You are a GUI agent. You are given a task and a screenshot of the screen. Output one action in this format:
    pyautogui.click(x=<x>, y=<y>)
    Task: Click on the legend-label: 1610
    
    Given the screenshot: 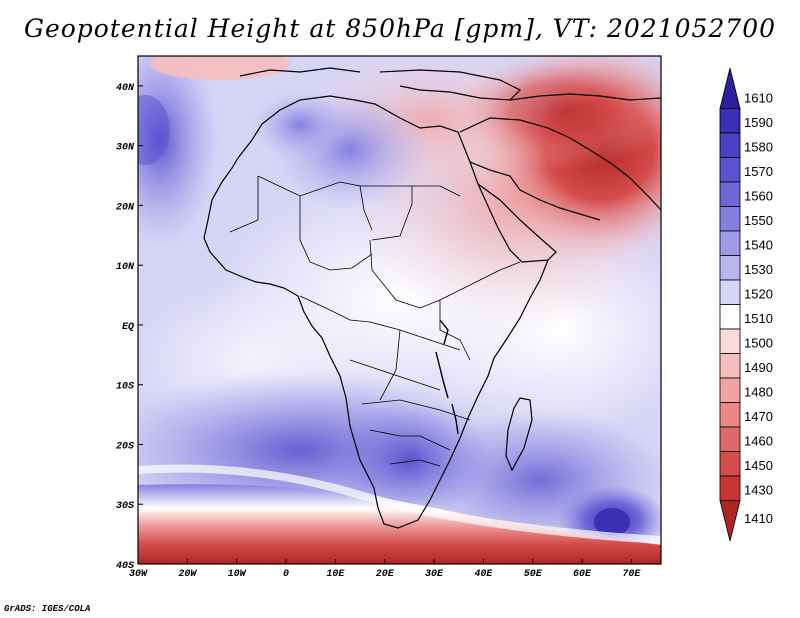 What is the action you would take?
    pyautogui.click(x=758, y=98)
    